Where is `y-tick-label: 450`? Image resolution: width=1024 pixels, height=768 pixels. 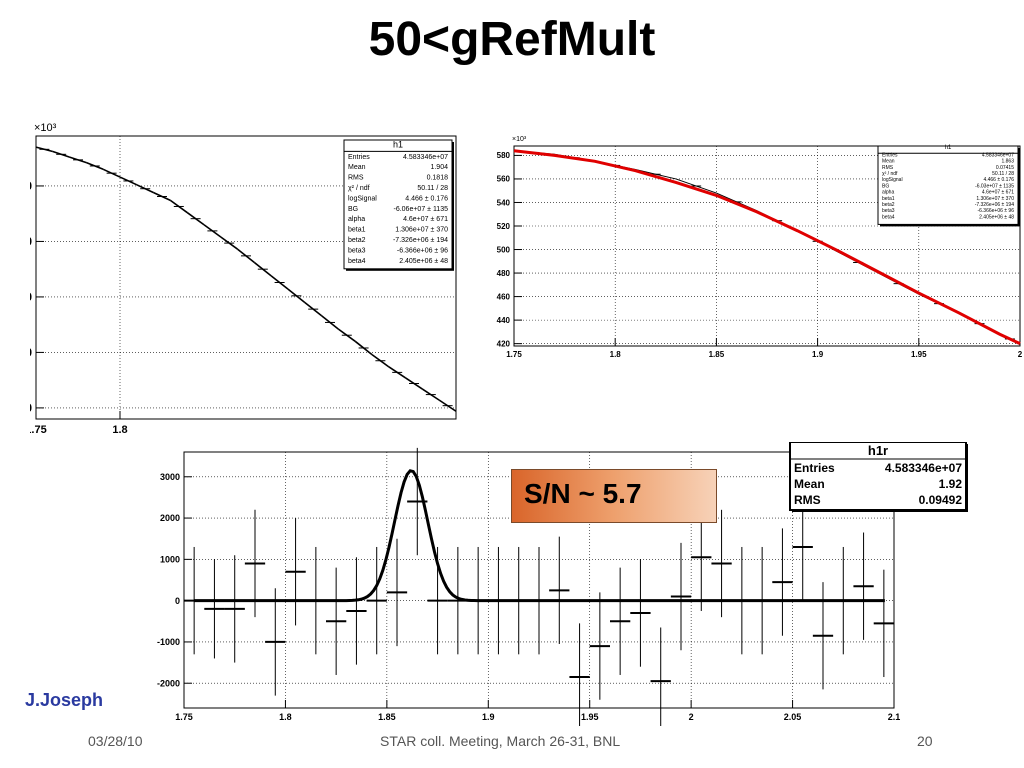
y-tick-label: 450 is located at coordinates (31, 297).